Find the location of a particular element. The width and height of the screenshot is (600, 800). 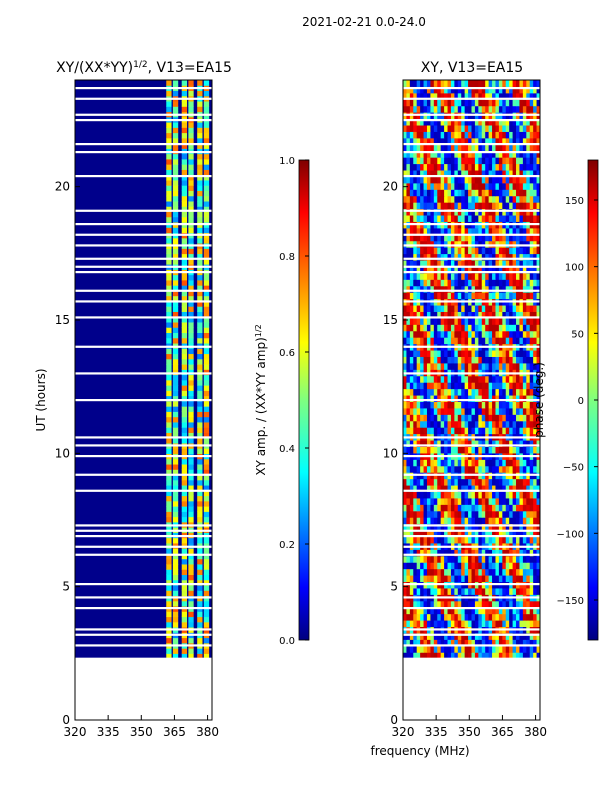

colorbar-tick-label: 0.6 is located at coordinates (287, 353).